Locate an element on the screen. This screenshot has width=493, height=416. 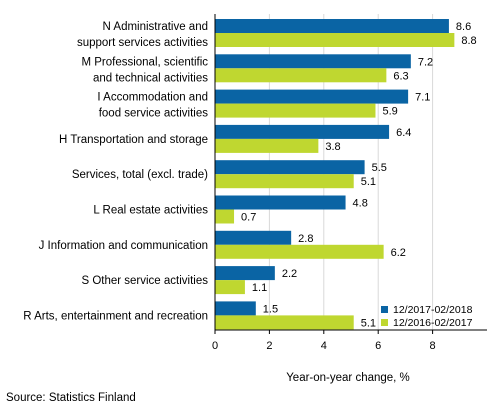
x-tick-label: 6 is located at coordinates (378, 346).